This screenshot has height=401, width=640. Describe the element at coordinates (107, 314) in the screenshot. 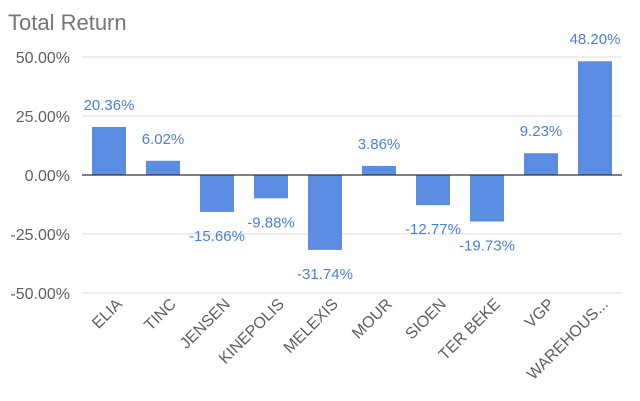

I see `x-tick-label: ELIA` at that location.